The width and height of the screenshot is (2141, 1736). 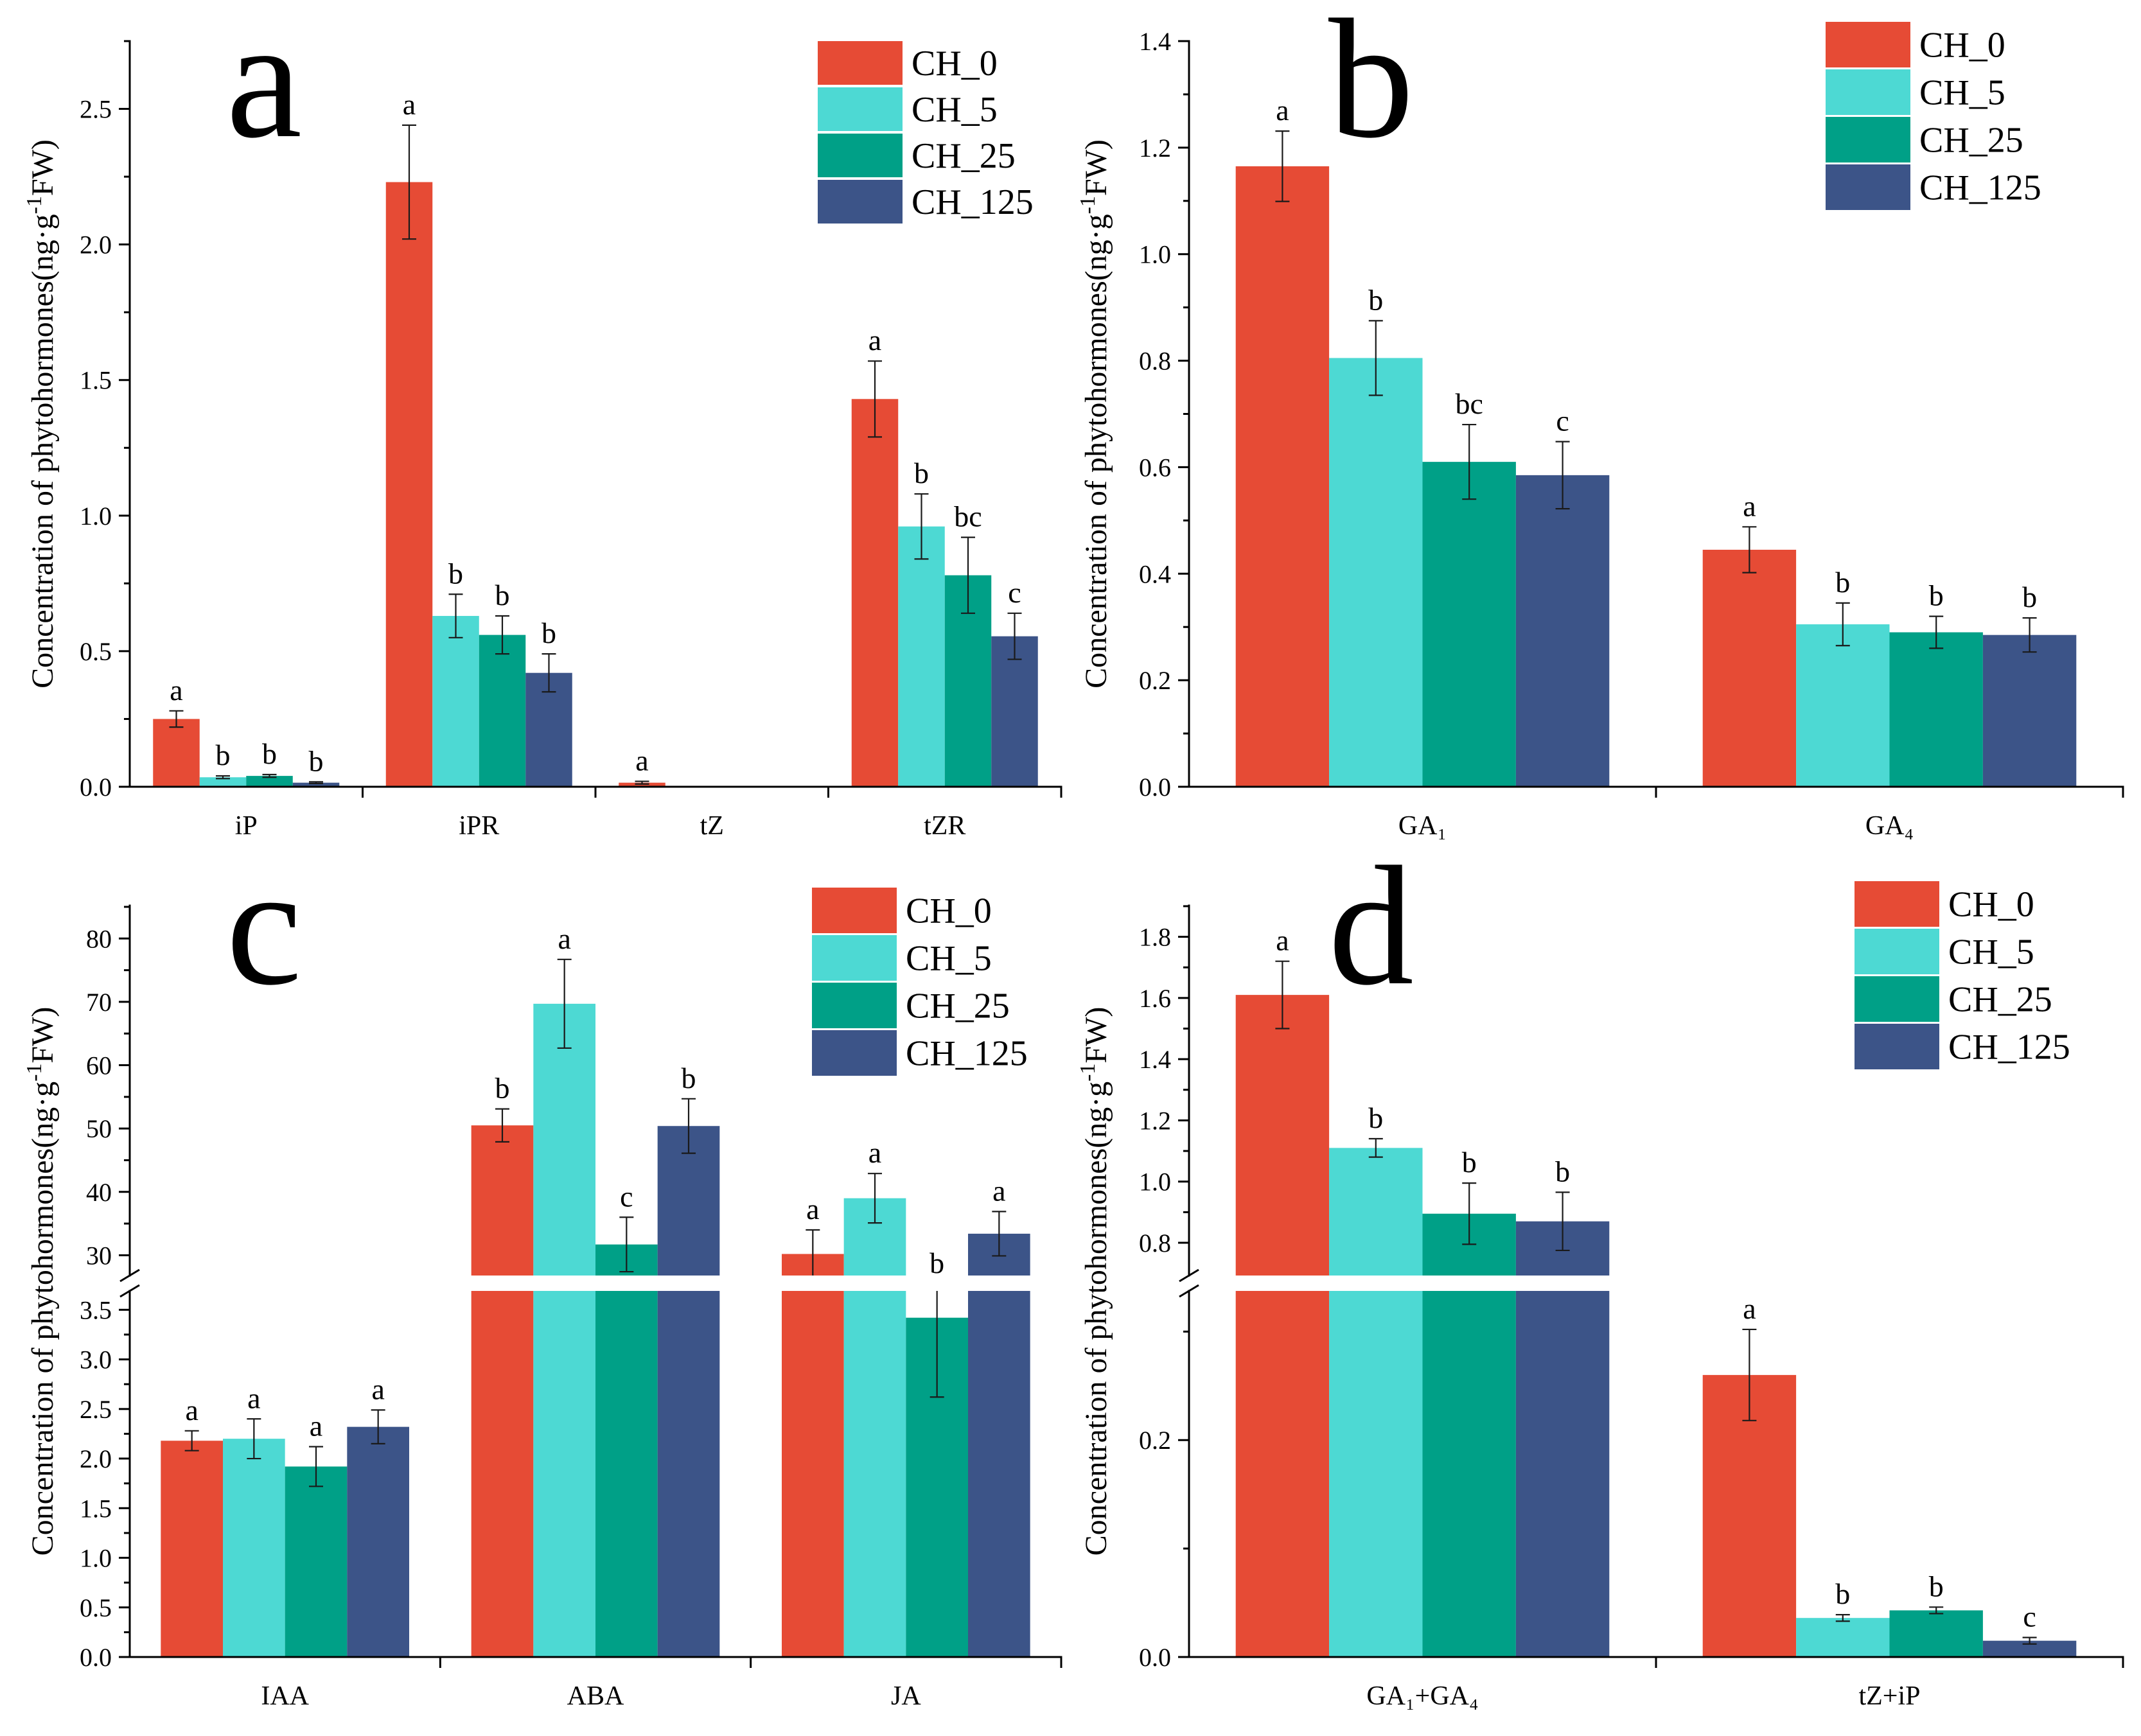 I want to click on category-label: iP, so click(x=246, y=826).